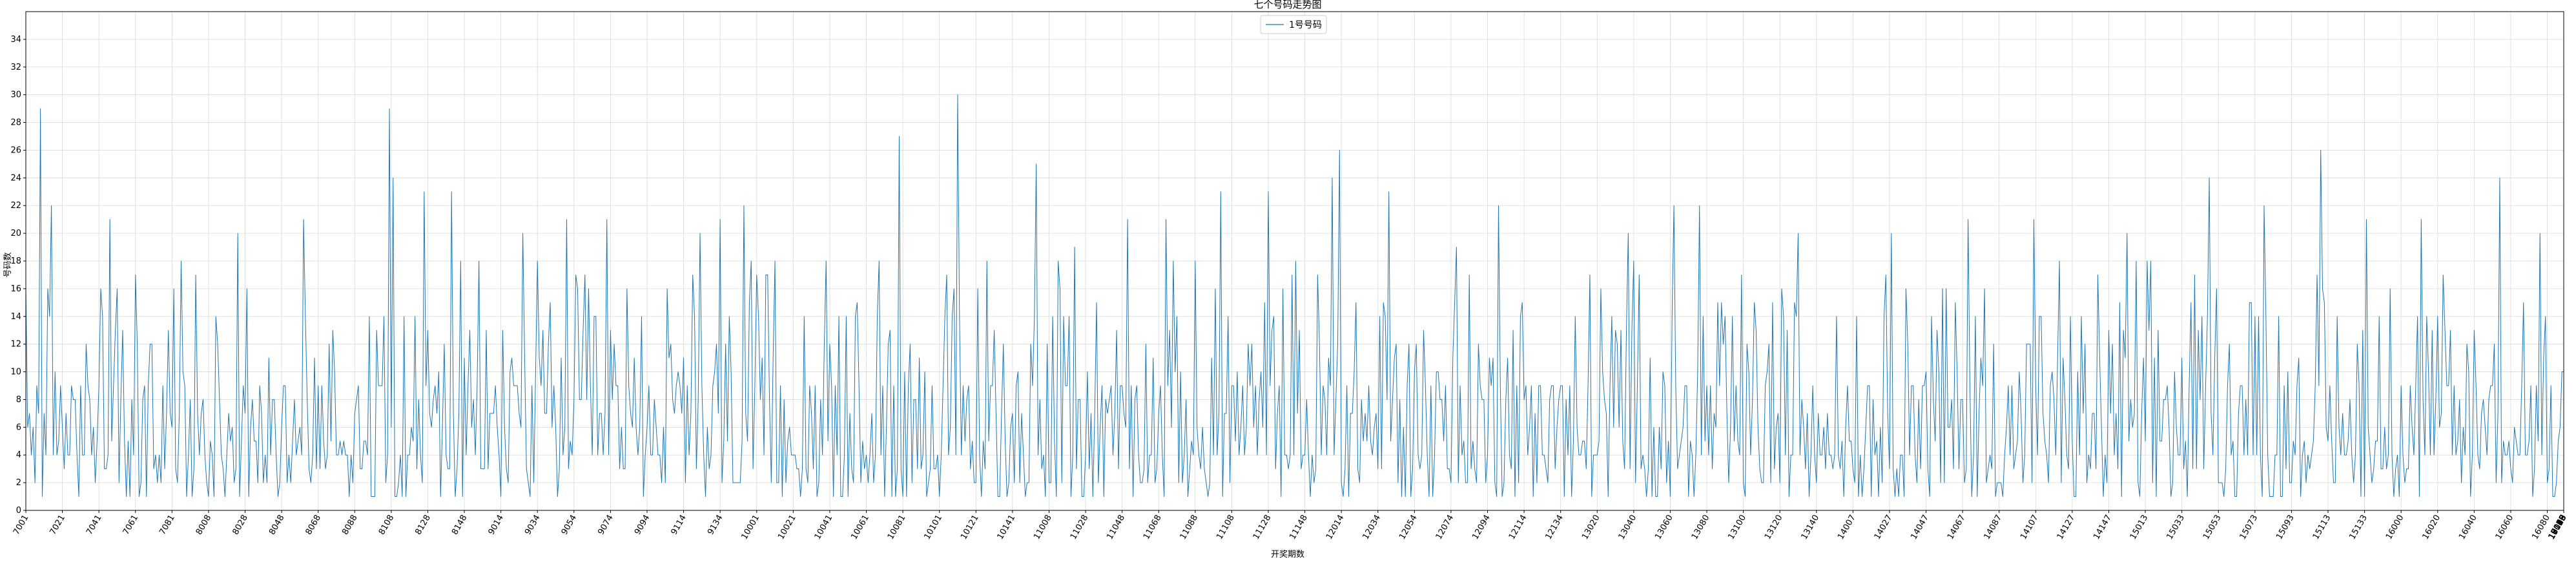 The height and width of the screenshot is (564, 2576). Describe the element at coordinates (15, 67) in the screenshot. I see `y-tick-label: 32` at that location.